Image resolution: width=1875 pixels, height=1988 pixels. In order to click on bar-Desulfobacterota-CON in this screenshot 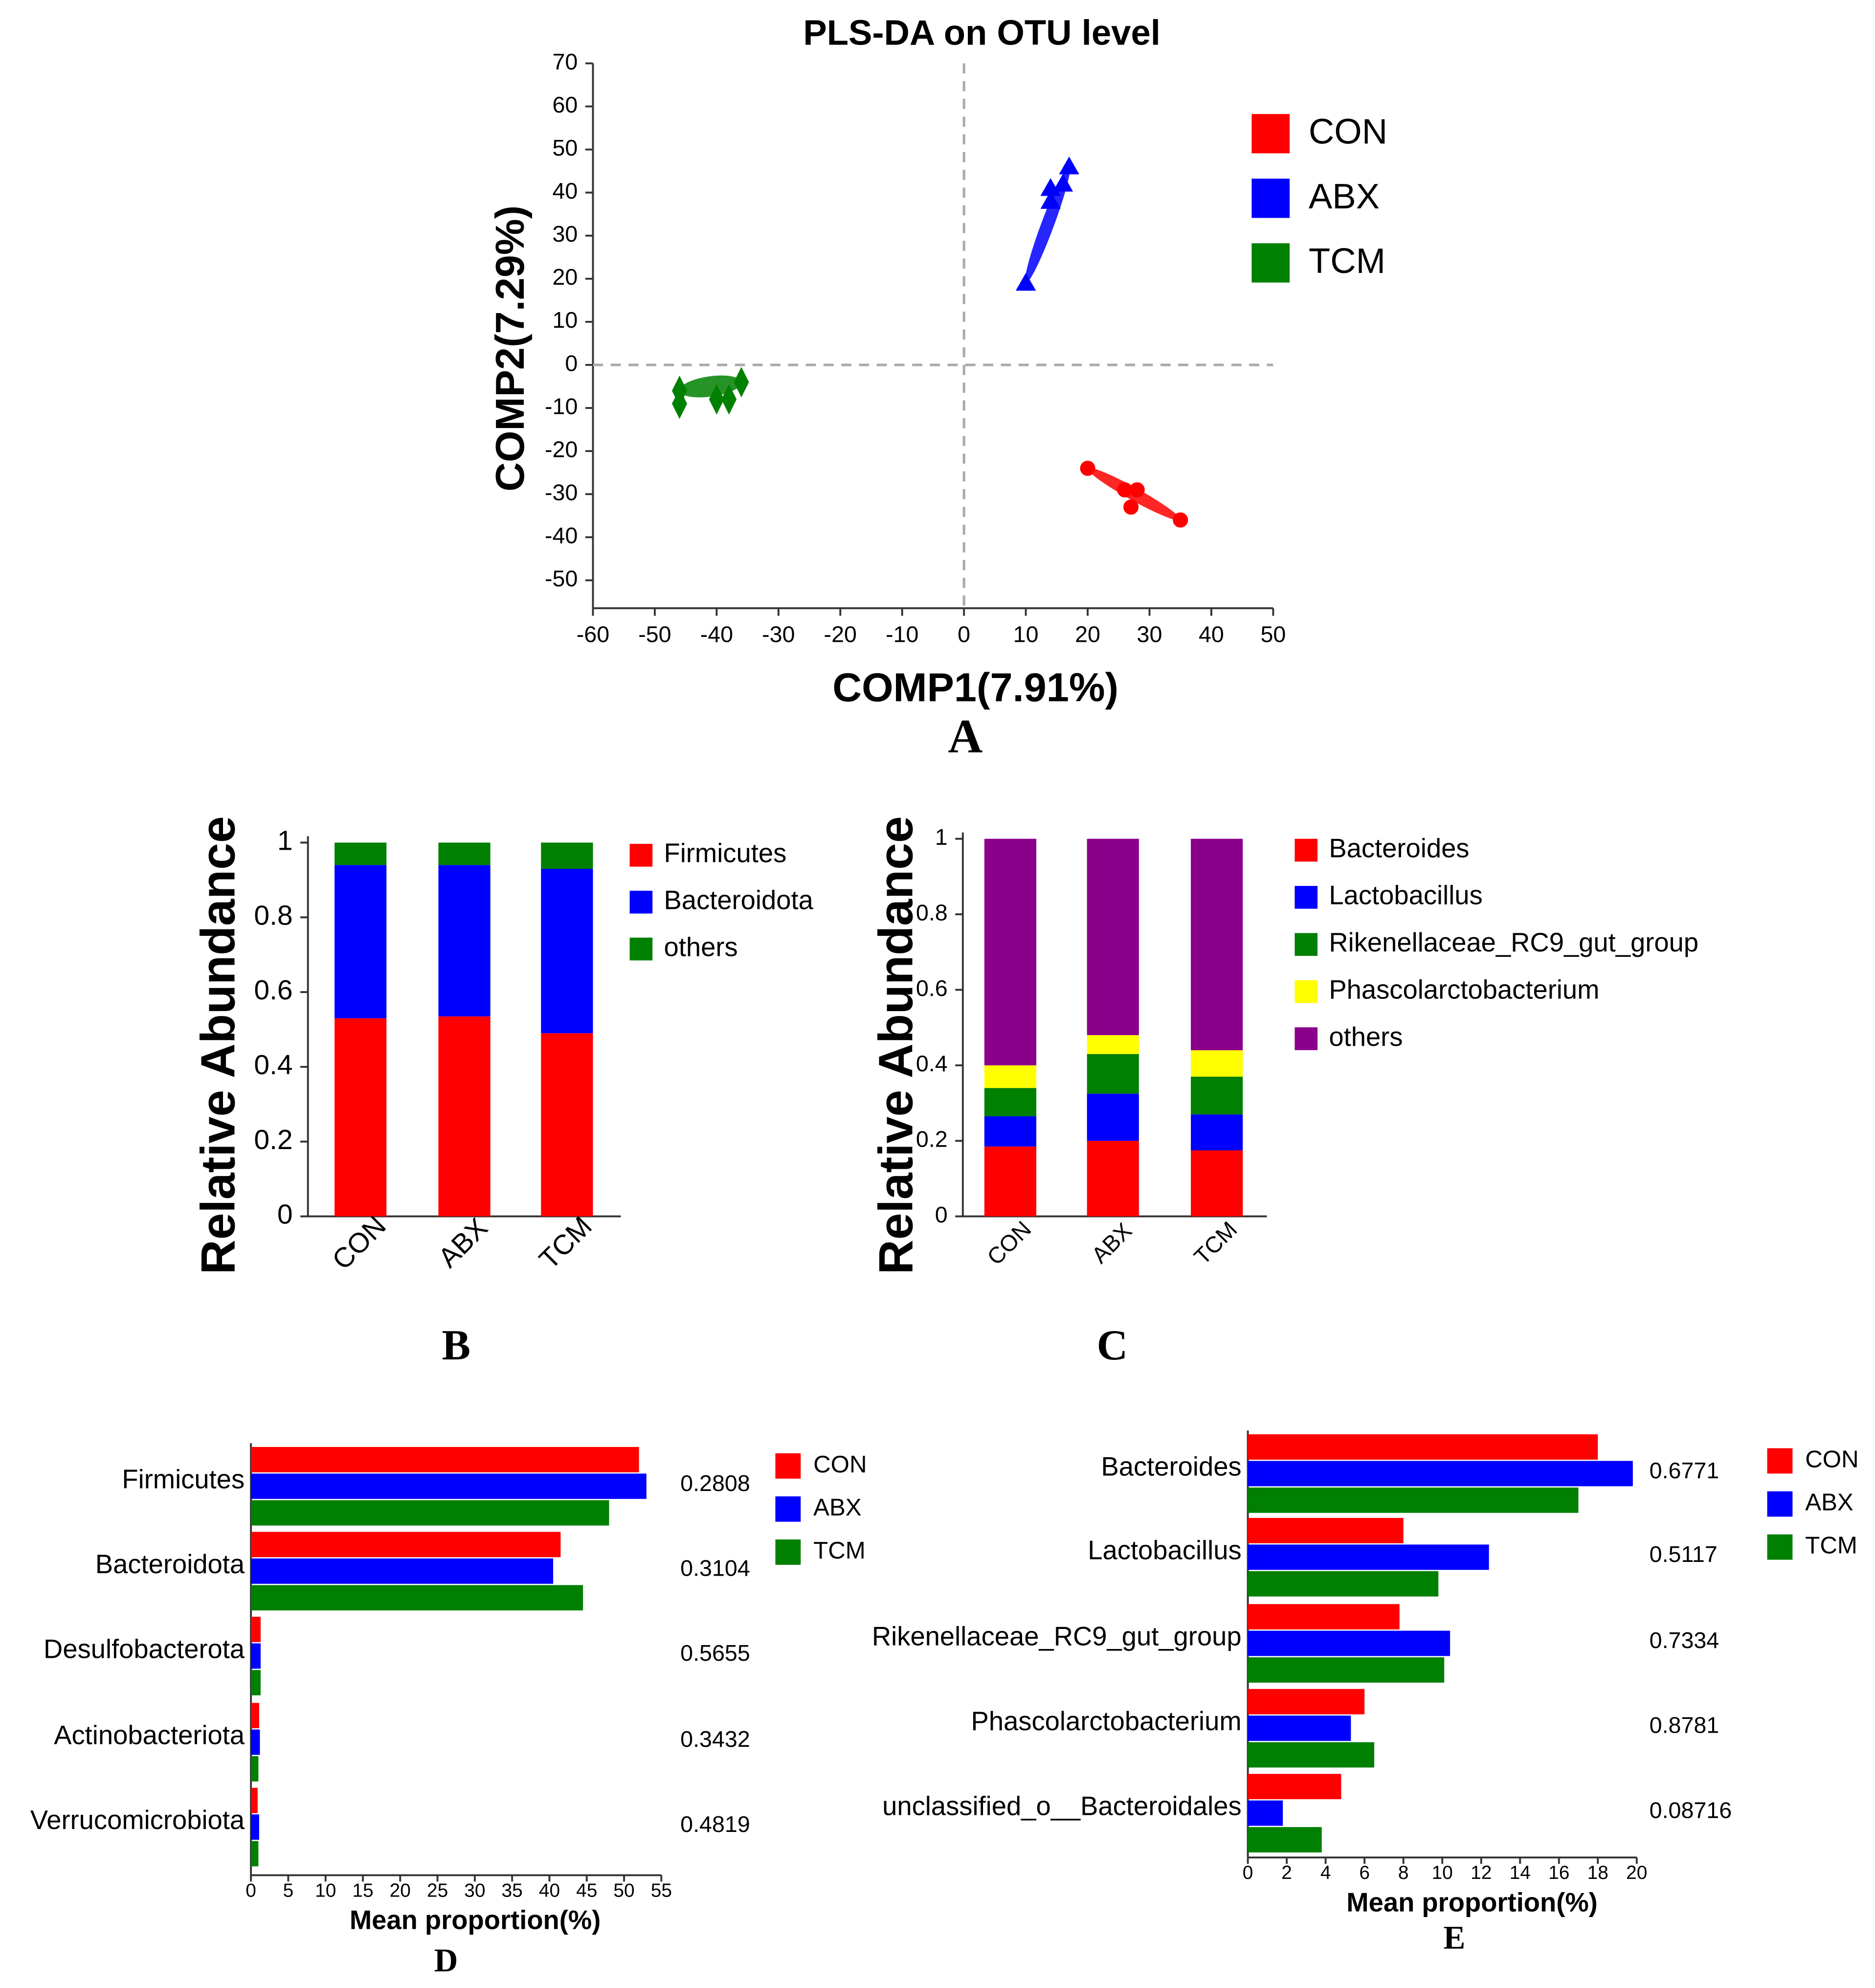, I will do `click(256, 1629)`.